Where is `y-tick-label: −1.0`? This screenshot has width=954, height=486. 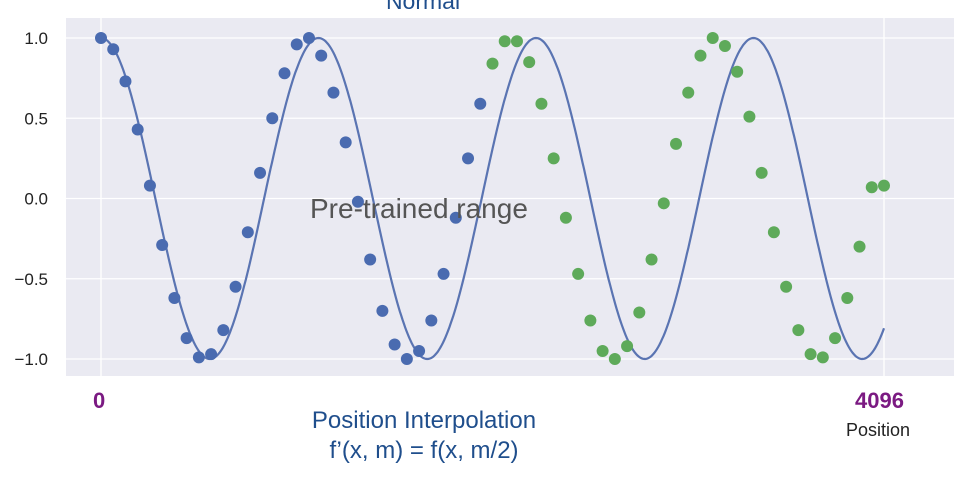
y-tick-label: −1.0 is located at coordinates (31, 359).